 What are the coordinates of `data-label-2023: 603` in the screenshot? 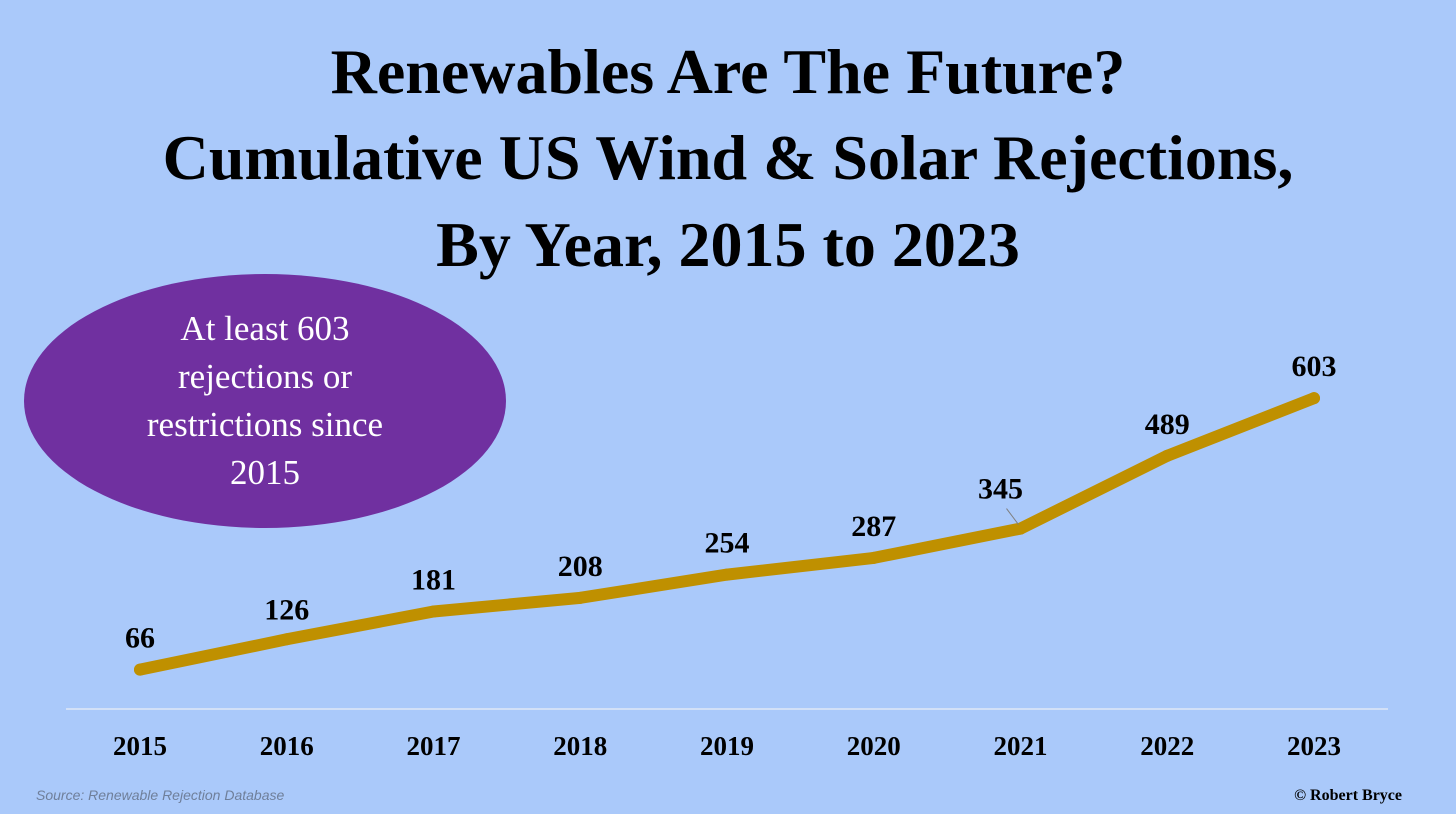 It's located at (1314, 366).